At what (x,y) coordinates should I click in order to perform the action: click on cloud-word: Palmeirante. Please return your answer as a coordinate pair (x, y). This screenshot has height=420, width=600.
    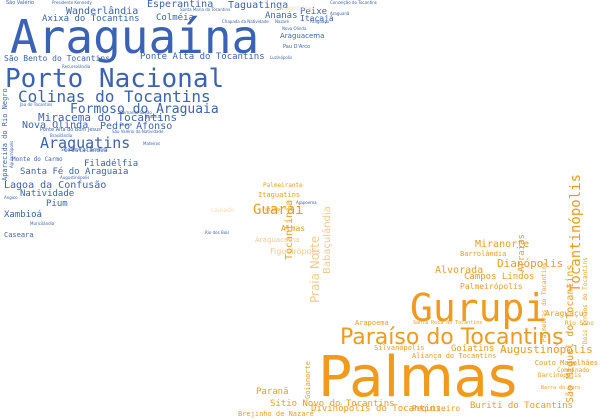
    Looking at the image, I should click on (283, 185).